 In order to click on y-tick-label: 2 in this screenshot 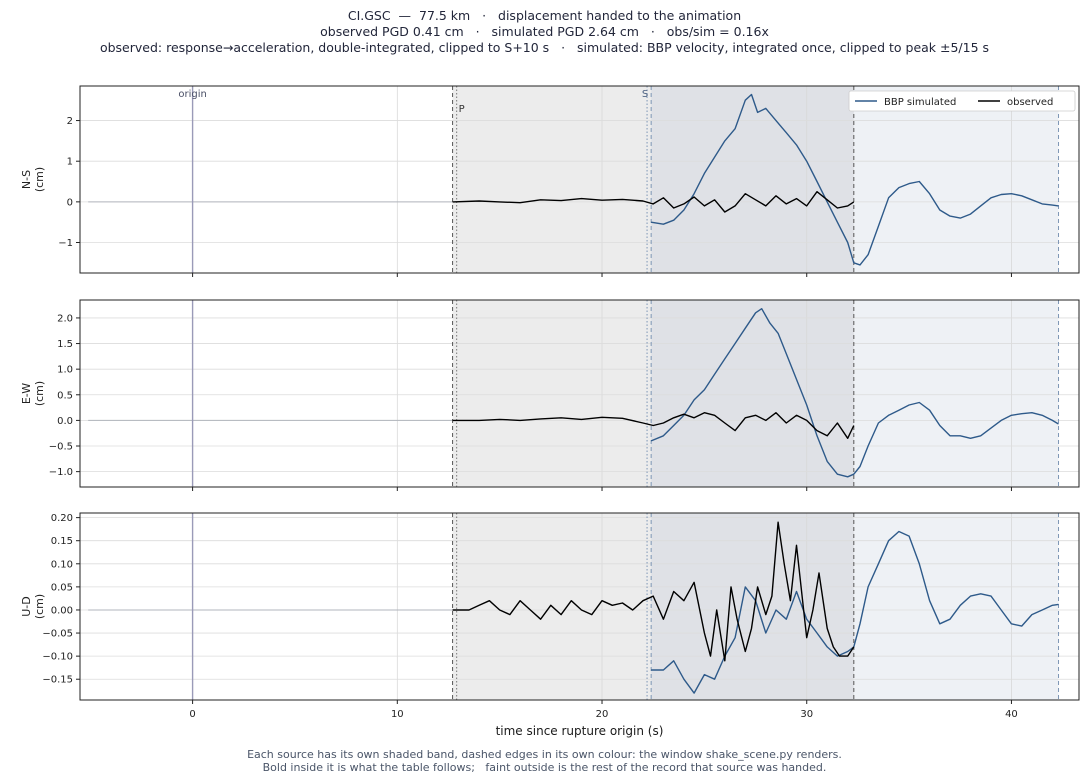, I will do `click(70, 121)`.